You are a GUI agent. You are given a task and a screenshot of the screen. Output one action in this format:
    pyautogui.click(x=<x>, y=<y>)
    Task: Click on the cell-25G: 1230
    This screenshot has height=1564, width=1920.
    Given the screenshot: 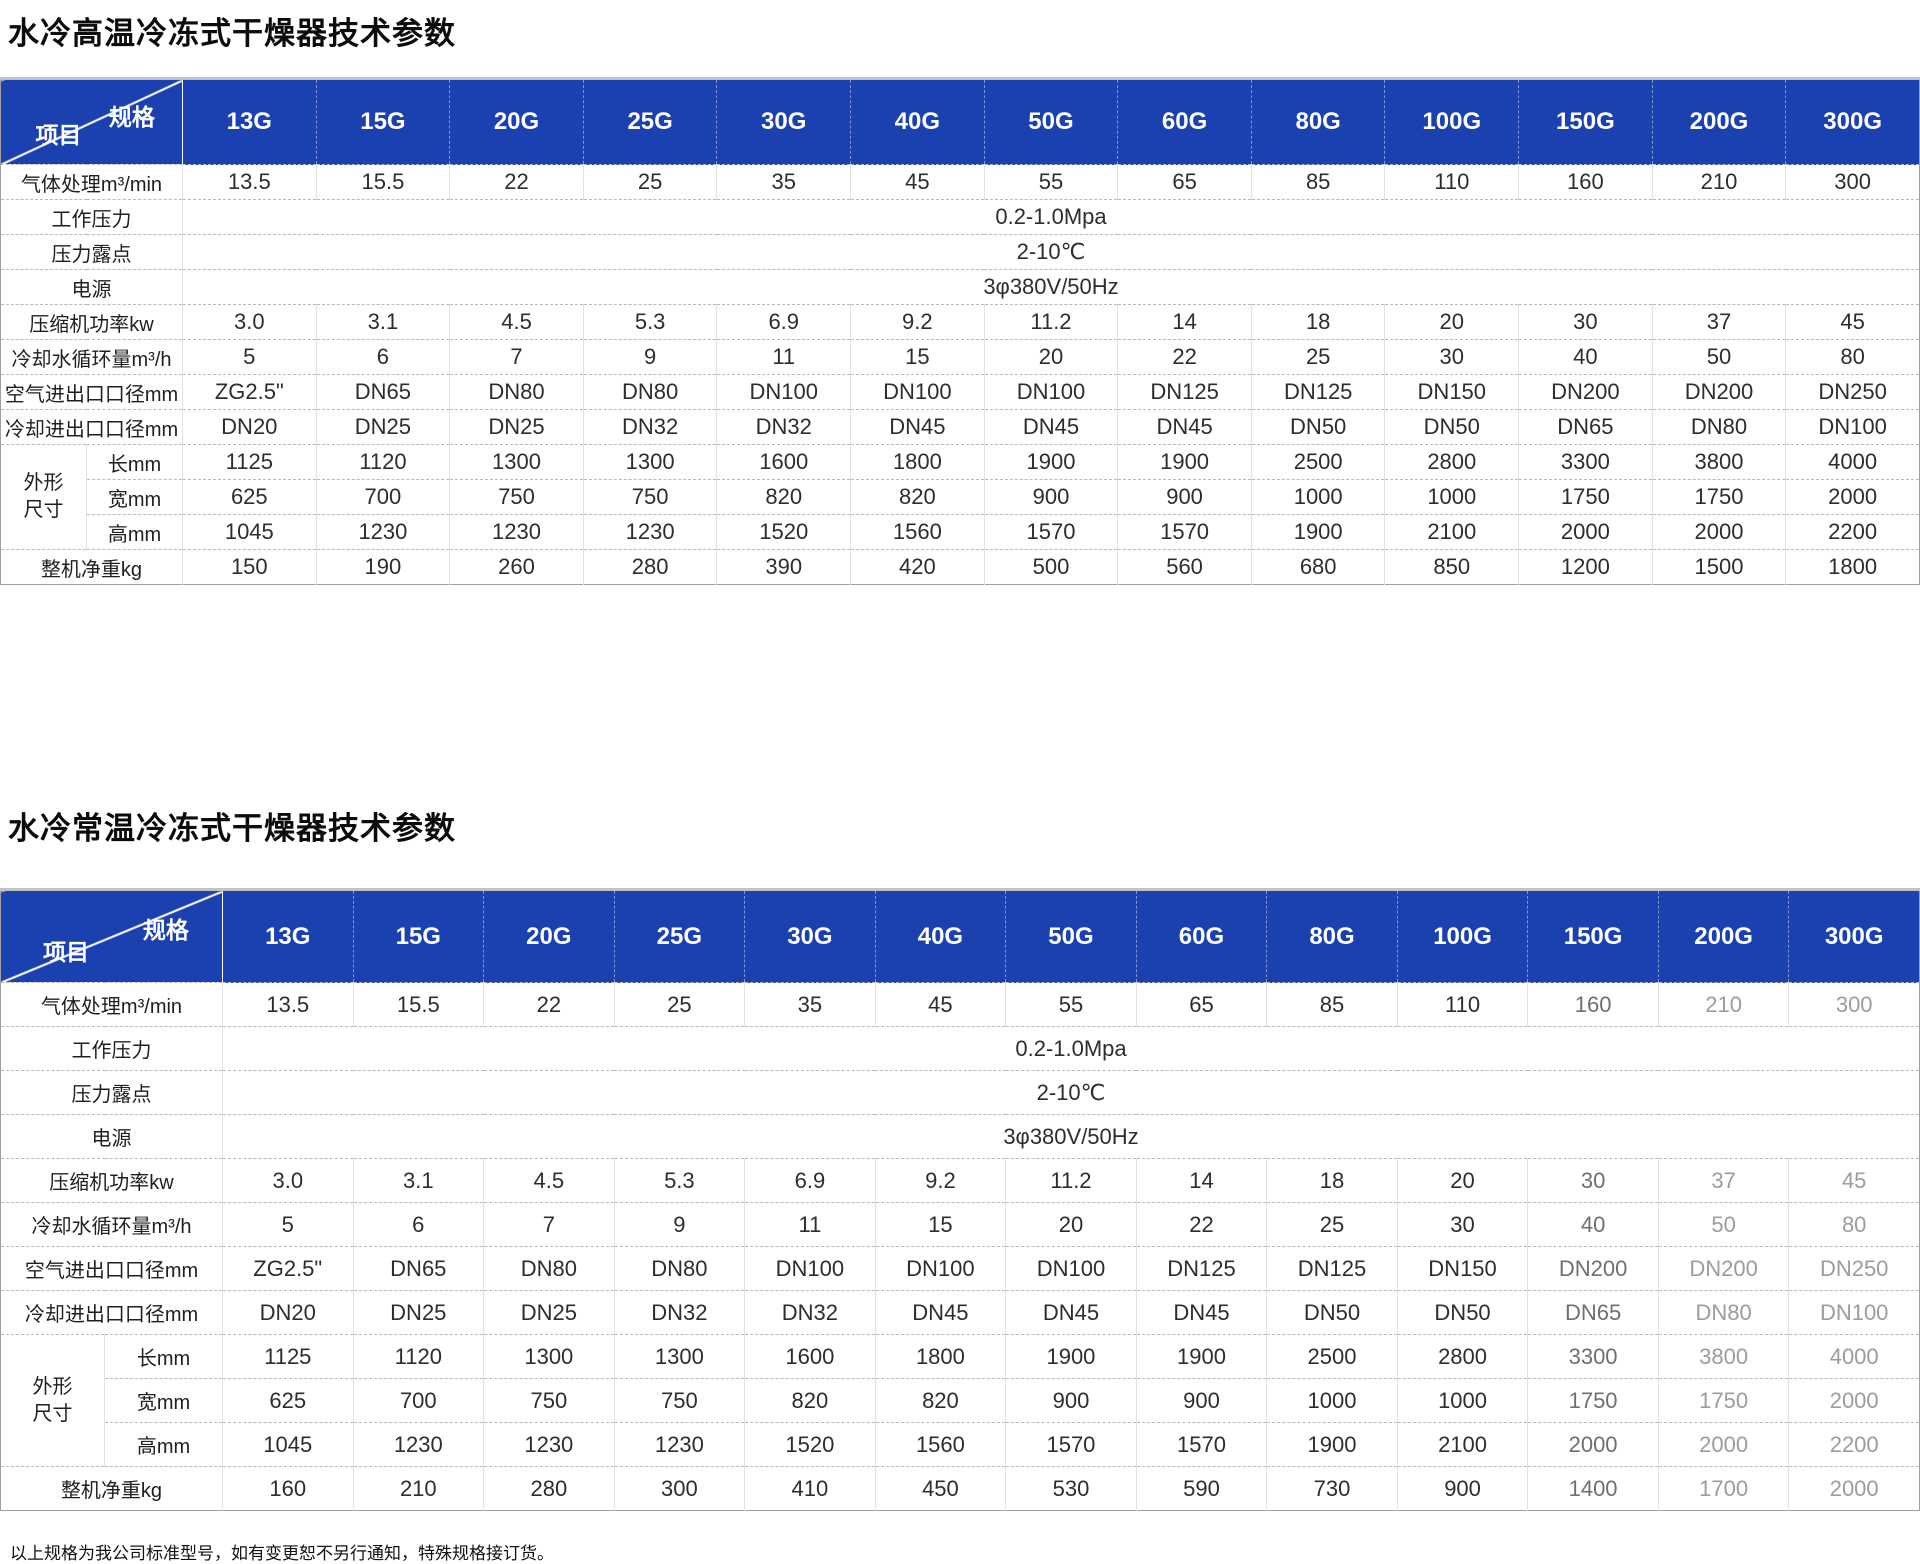 What is the action you would take?
    pyautogui.click(x=649, y=532)
    